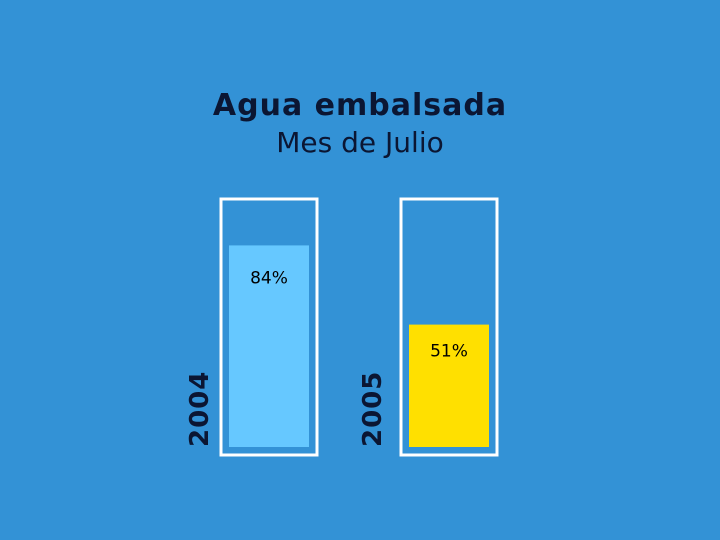 The height and width of the screenshot is (540, 720). Describe the element at coordinates (373, 409) in the screenshot. I see `category-label-2005: 2005` at that location.